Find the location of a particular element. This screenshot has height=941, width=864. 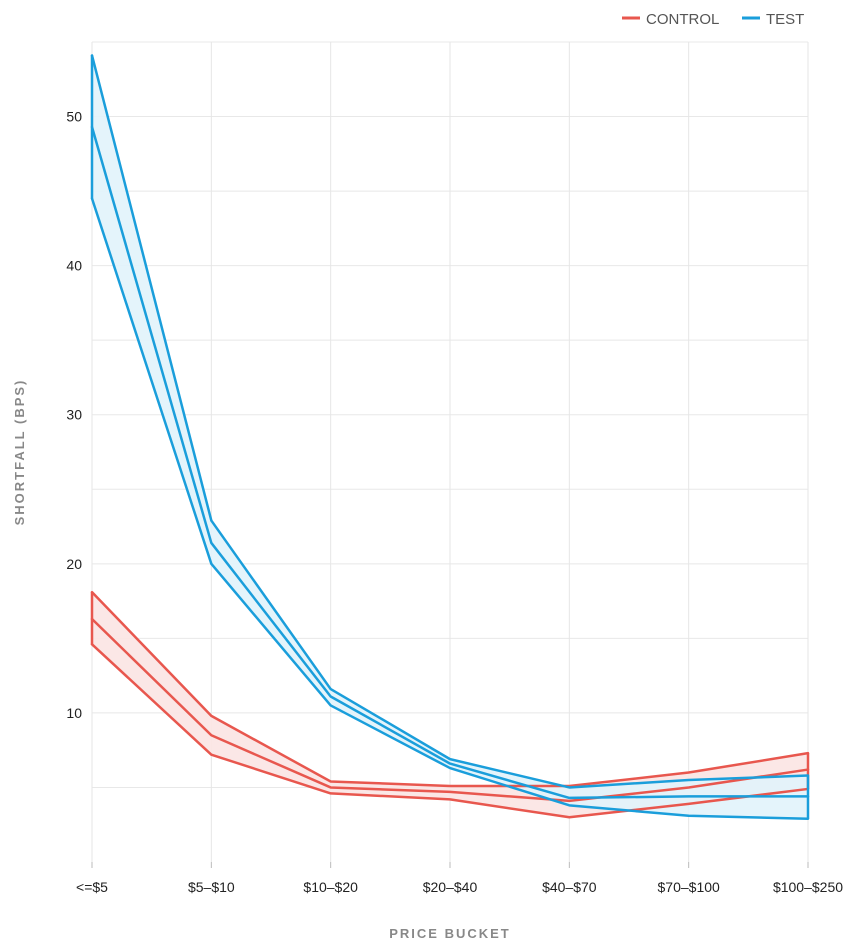

y-axis-title: SHORTFALL (BPS) is located at coordinates (19, 452).